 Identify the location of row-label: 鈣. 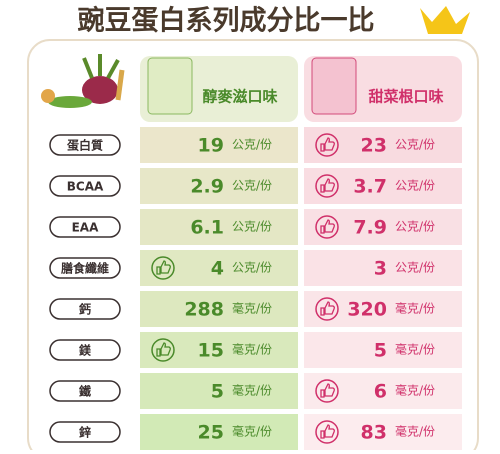
(84, 309).